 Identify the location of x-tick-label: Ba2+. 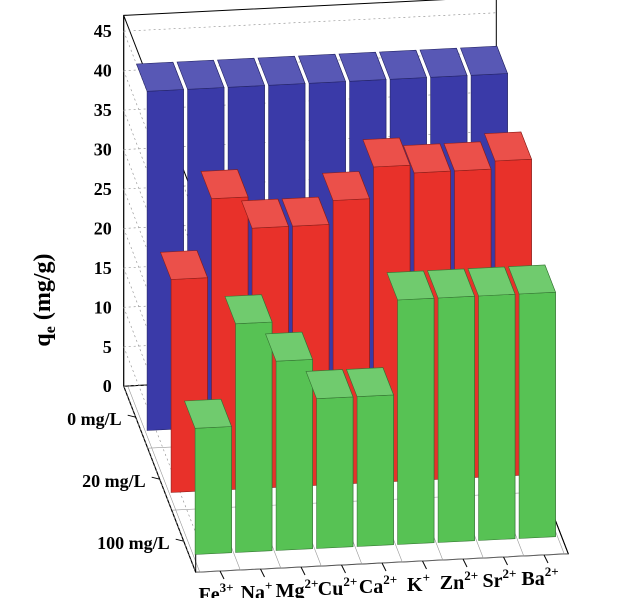
(539, 577).